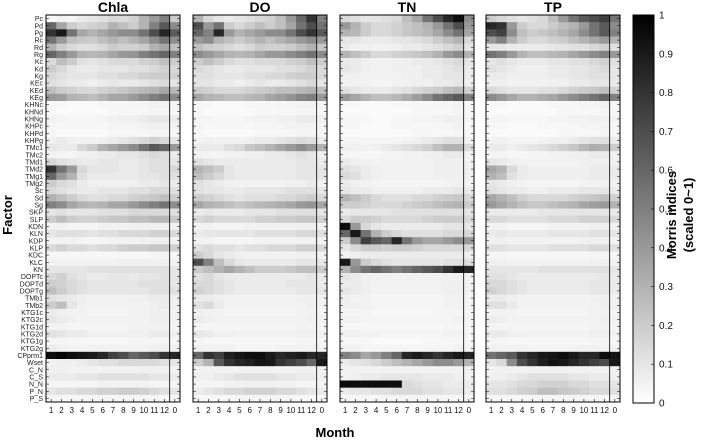 The height and width of the screenshot is (442, 715). What do you see at coordinates (36, 385) in the screenshot?
I see `factor-tick-label: N_N` at bounding box center [36, 385].